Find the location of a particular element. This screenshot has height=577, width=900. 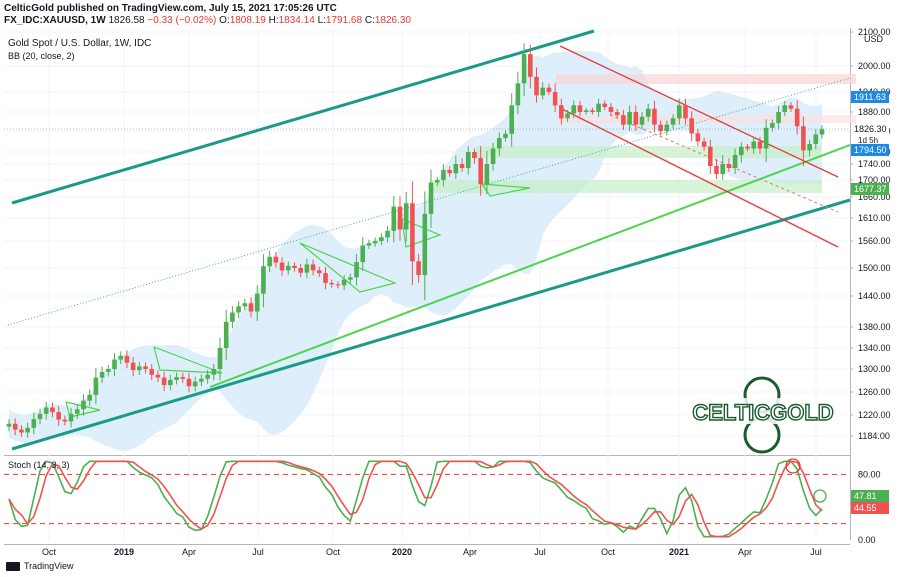

open-value: 1808.19 is located at coordinates (247, 20).